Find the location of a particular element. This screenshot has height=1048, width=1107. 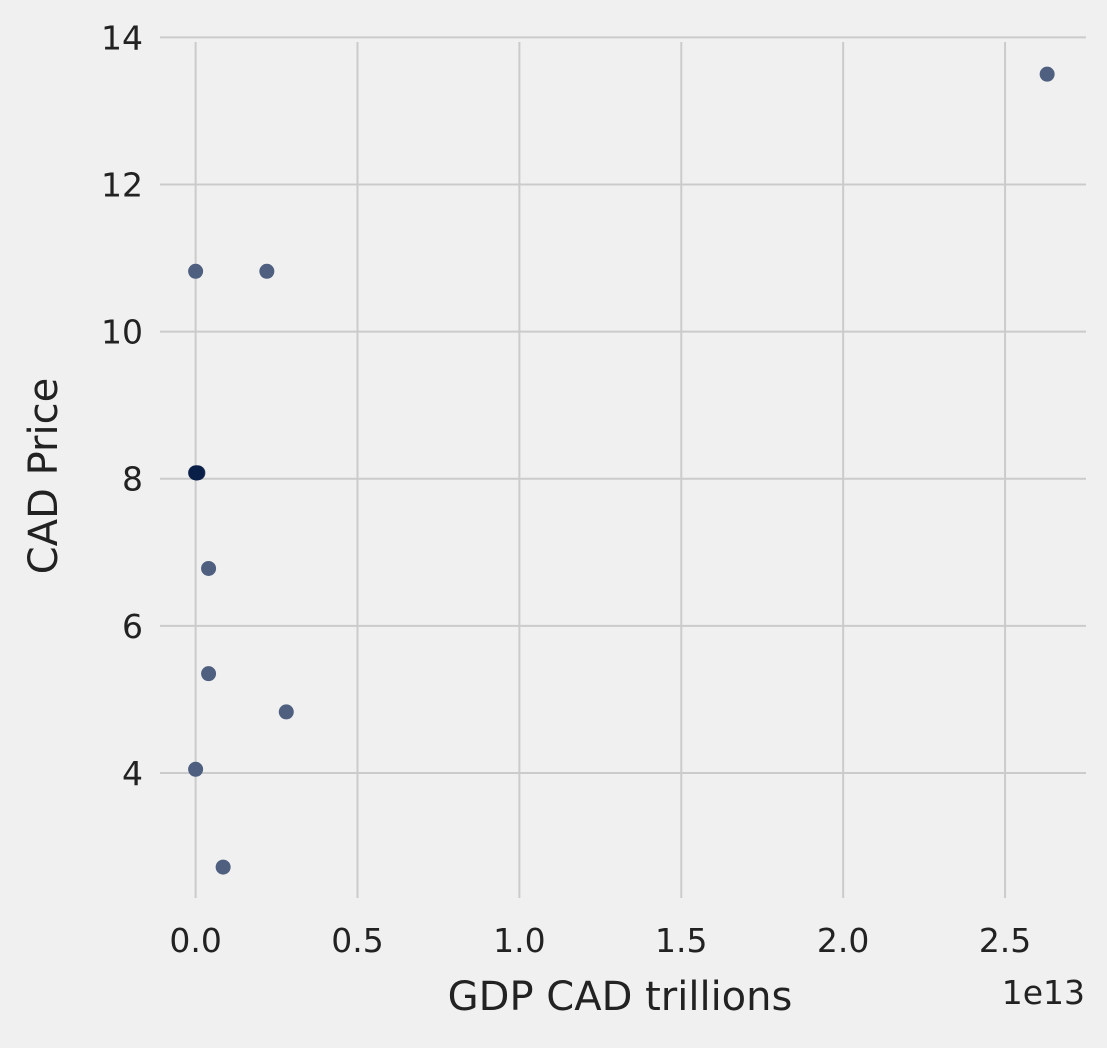

y-tick-label: 12 is located at coordinates (122, 184).